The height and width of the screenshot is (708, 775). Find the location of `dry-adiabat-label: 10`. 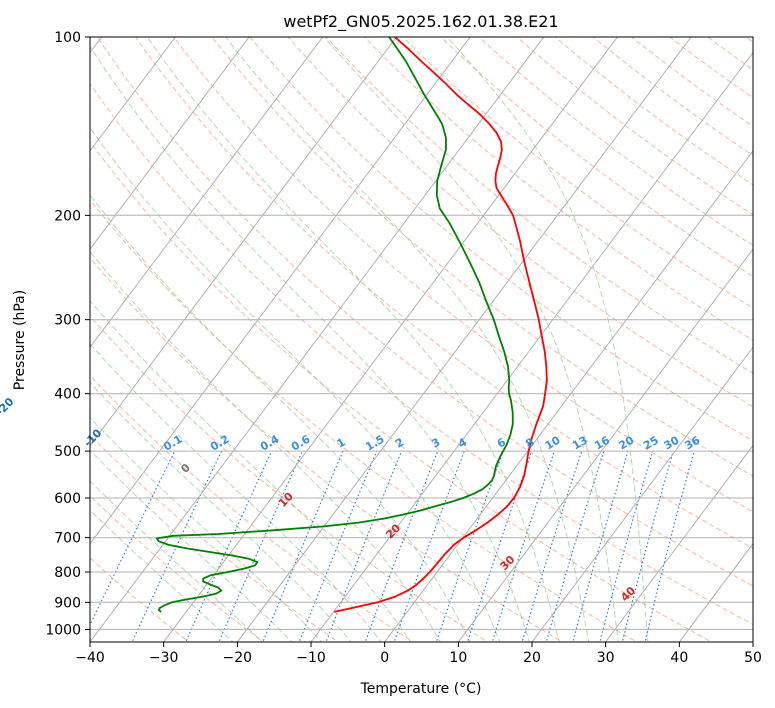

dry-adiabat-label: 10 is located at coordinates (286, 500).